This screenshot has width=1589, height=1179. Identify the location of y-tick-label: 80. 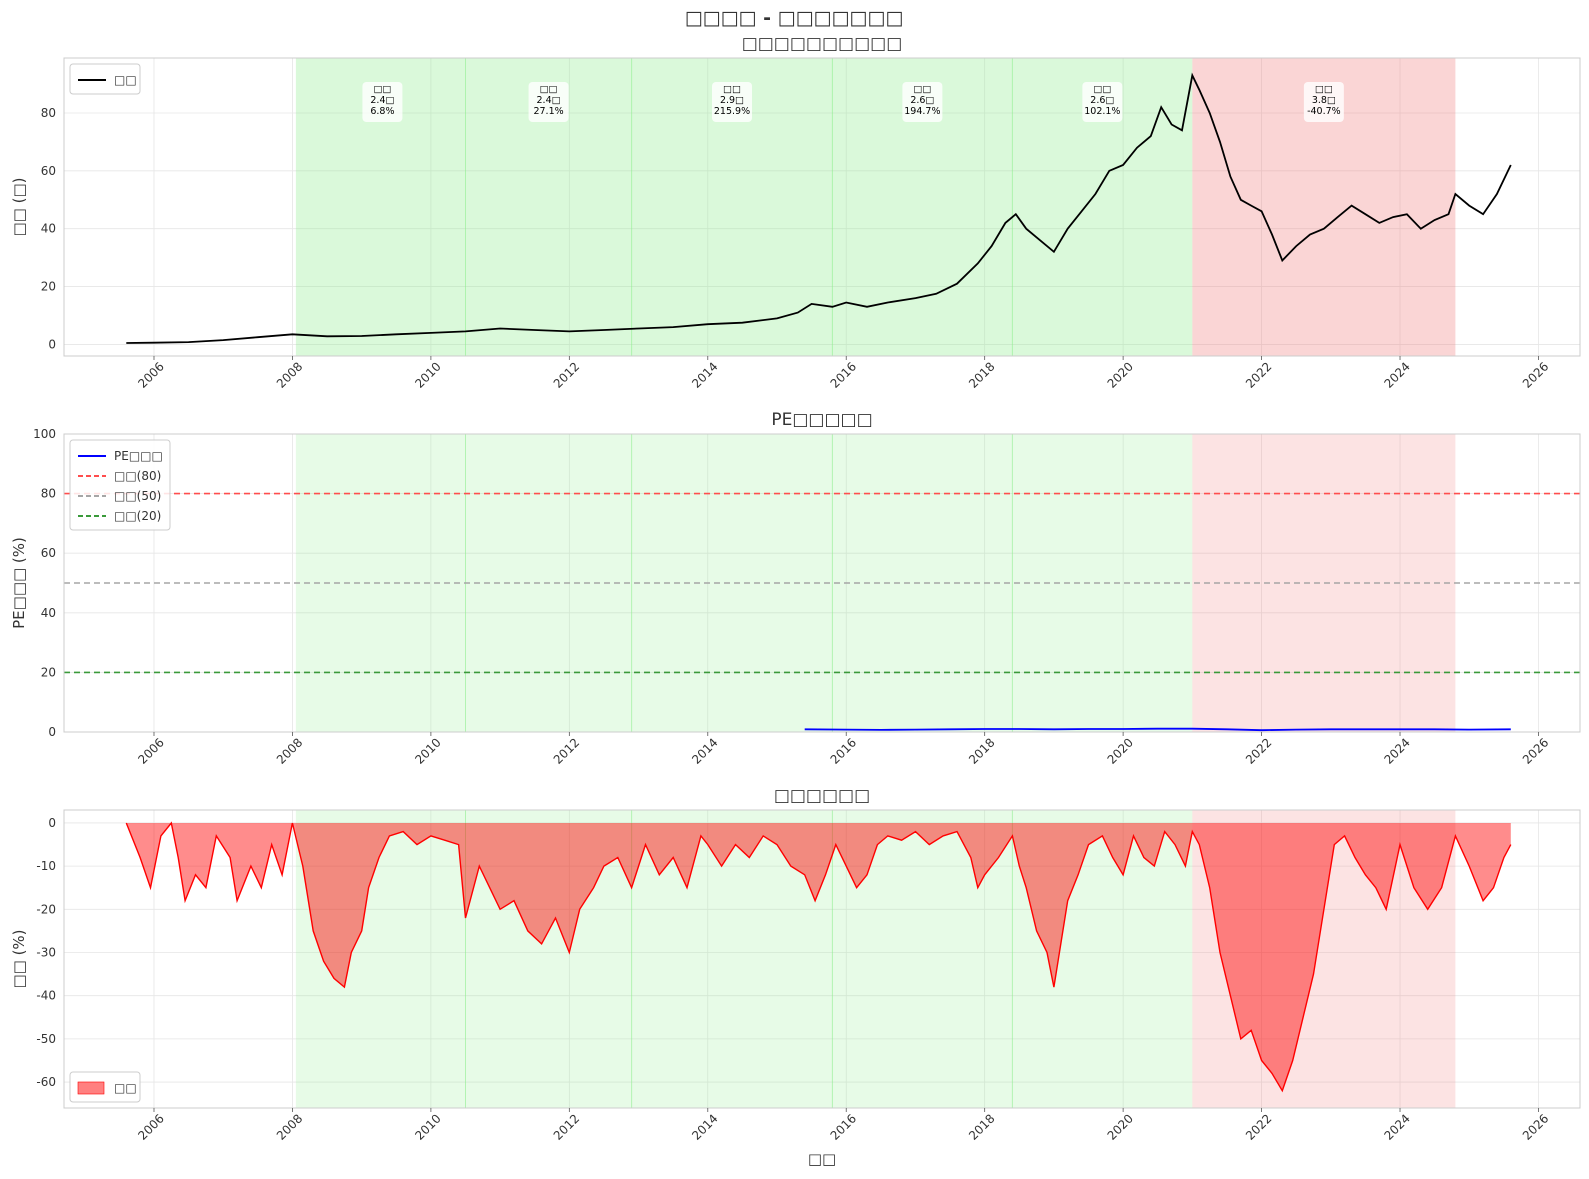
(48, 494).